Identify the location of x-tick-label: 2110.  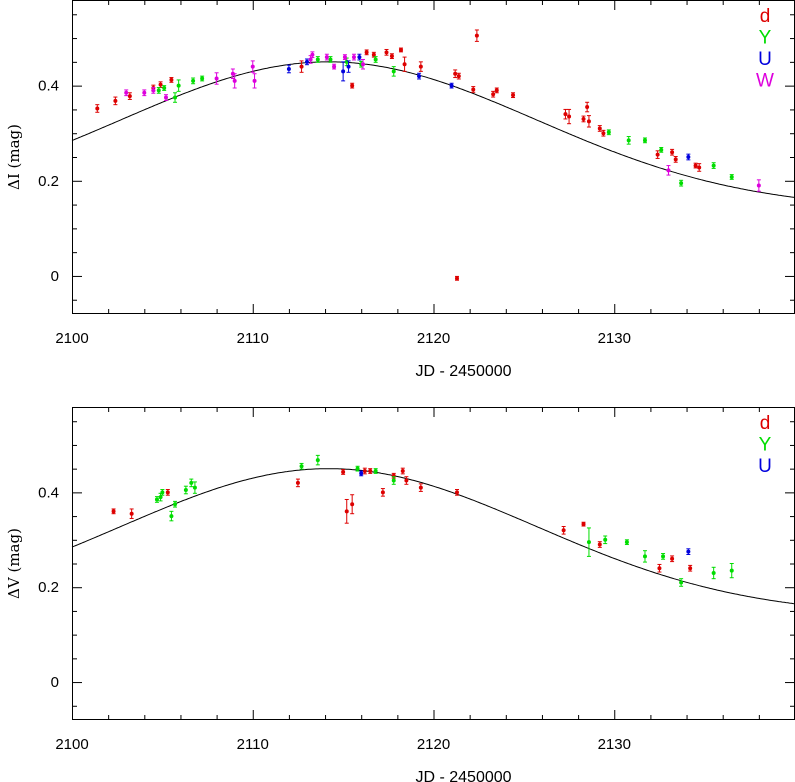
(253, 744).